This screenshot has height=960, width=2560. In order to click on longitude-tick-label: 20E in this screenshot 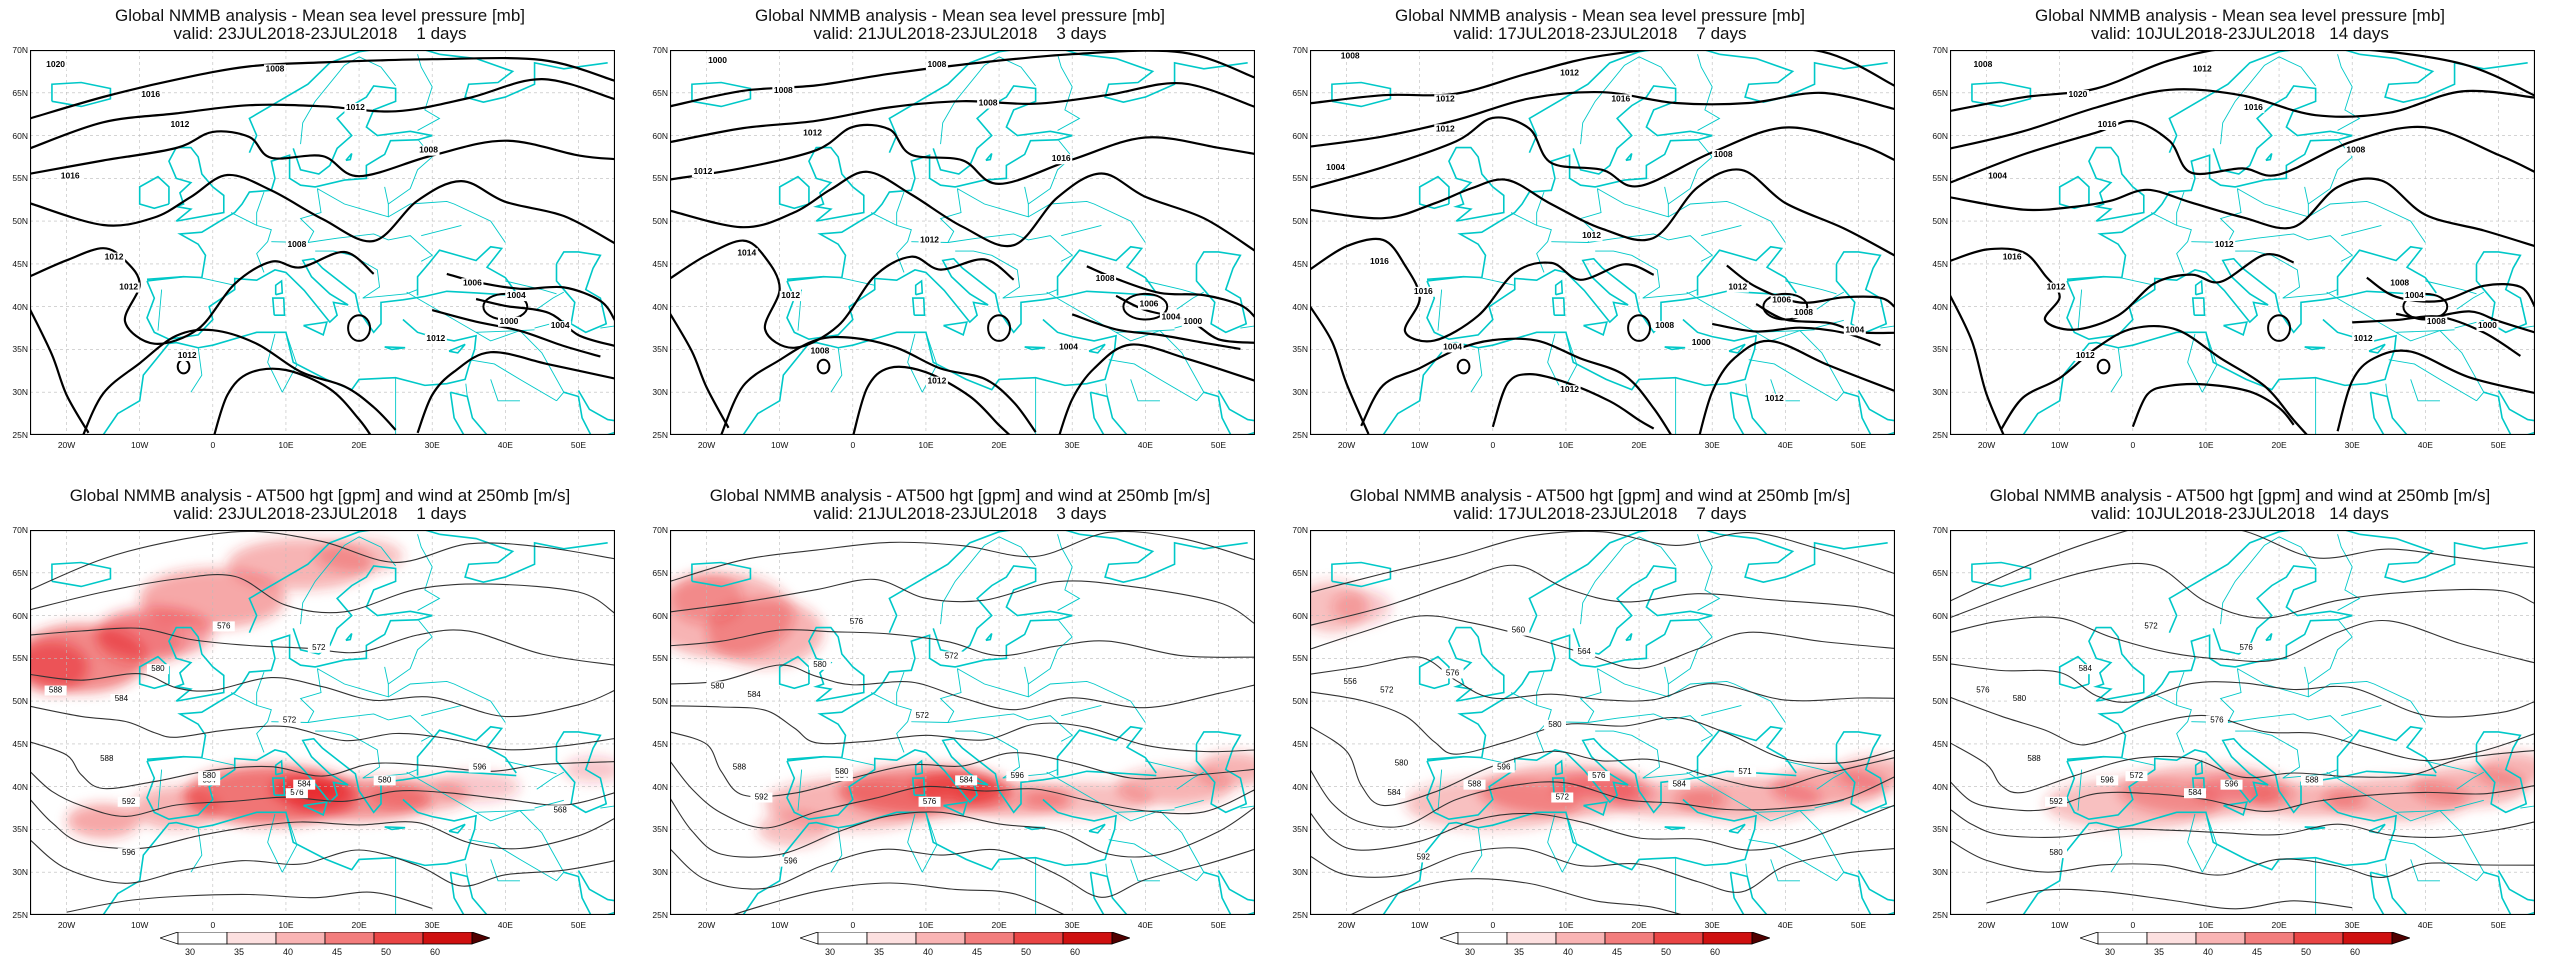, I will do `click(2279, 925)`.